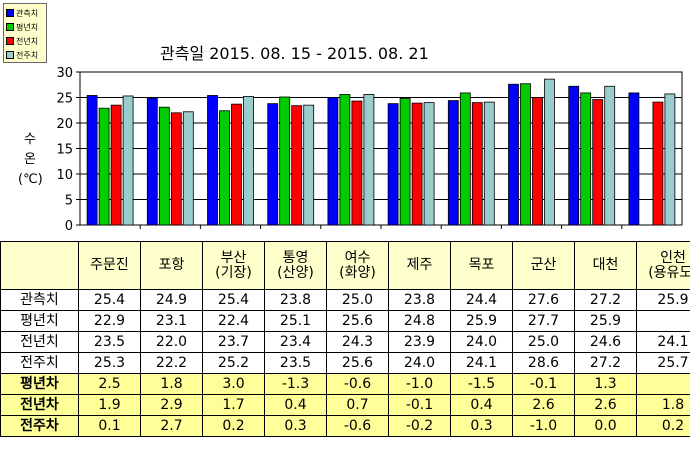  What do you see at coordinates (25, 27) in the screenshot?
I see `legend-item: 평년치` at bounding box center [25, 27].